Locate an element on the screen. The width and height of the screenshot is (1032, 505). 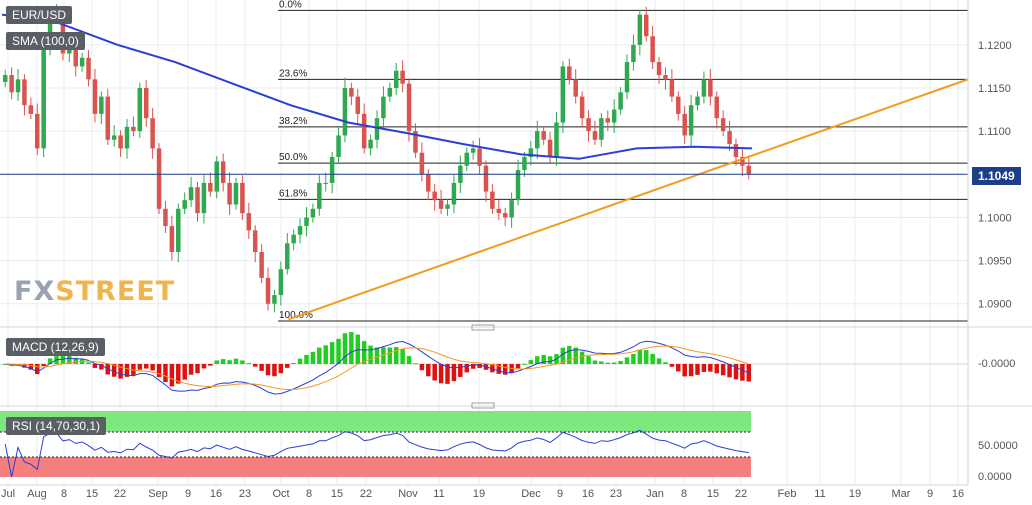
x-tick-label: Dec is located at coordinates (531, 494).